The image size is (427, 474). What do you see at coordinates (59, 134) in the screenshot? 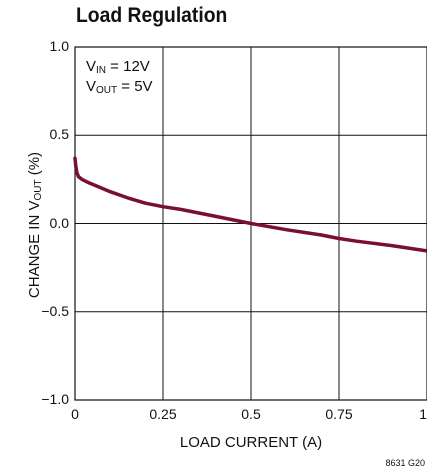
I see `y-tick-label: 0.5` at bounding box center [59, 134].